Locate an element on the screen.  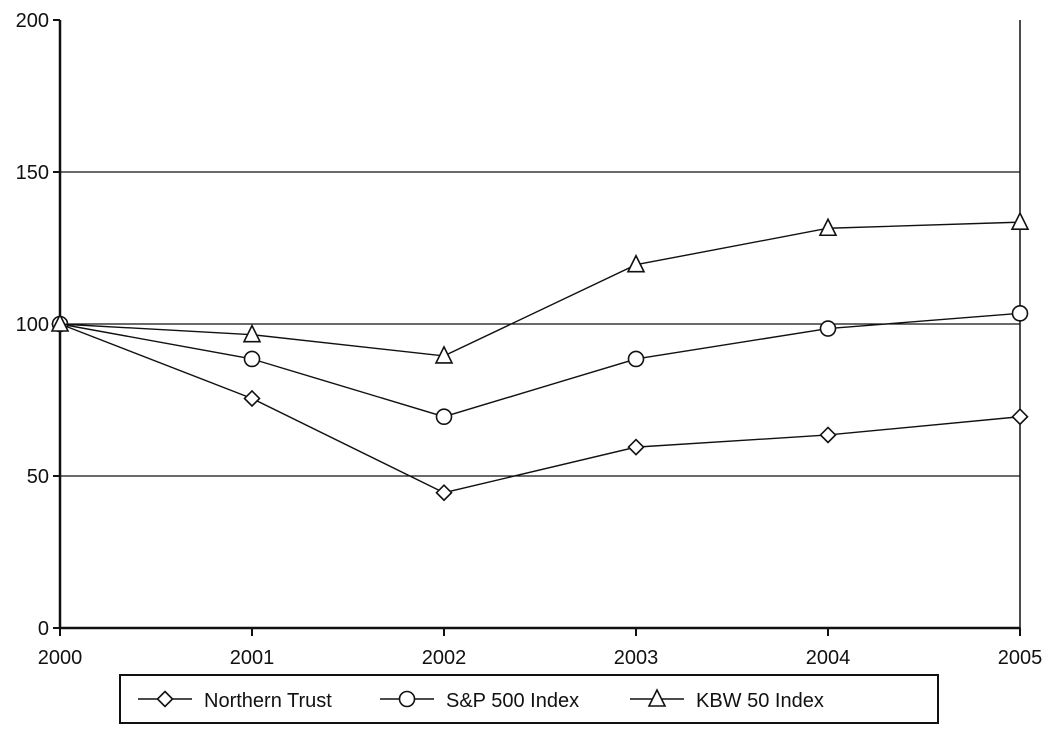
legend-item-northern-trust: Northern Trust is located at coordinates (235, 701).